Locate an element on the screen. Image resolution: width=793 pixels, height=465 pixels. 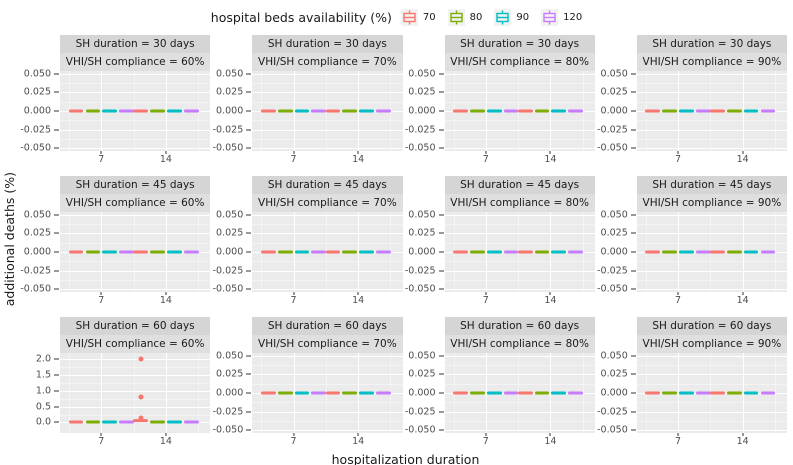
strip-line-1: SH duration = 30 days is located at coordinates (711, 44).